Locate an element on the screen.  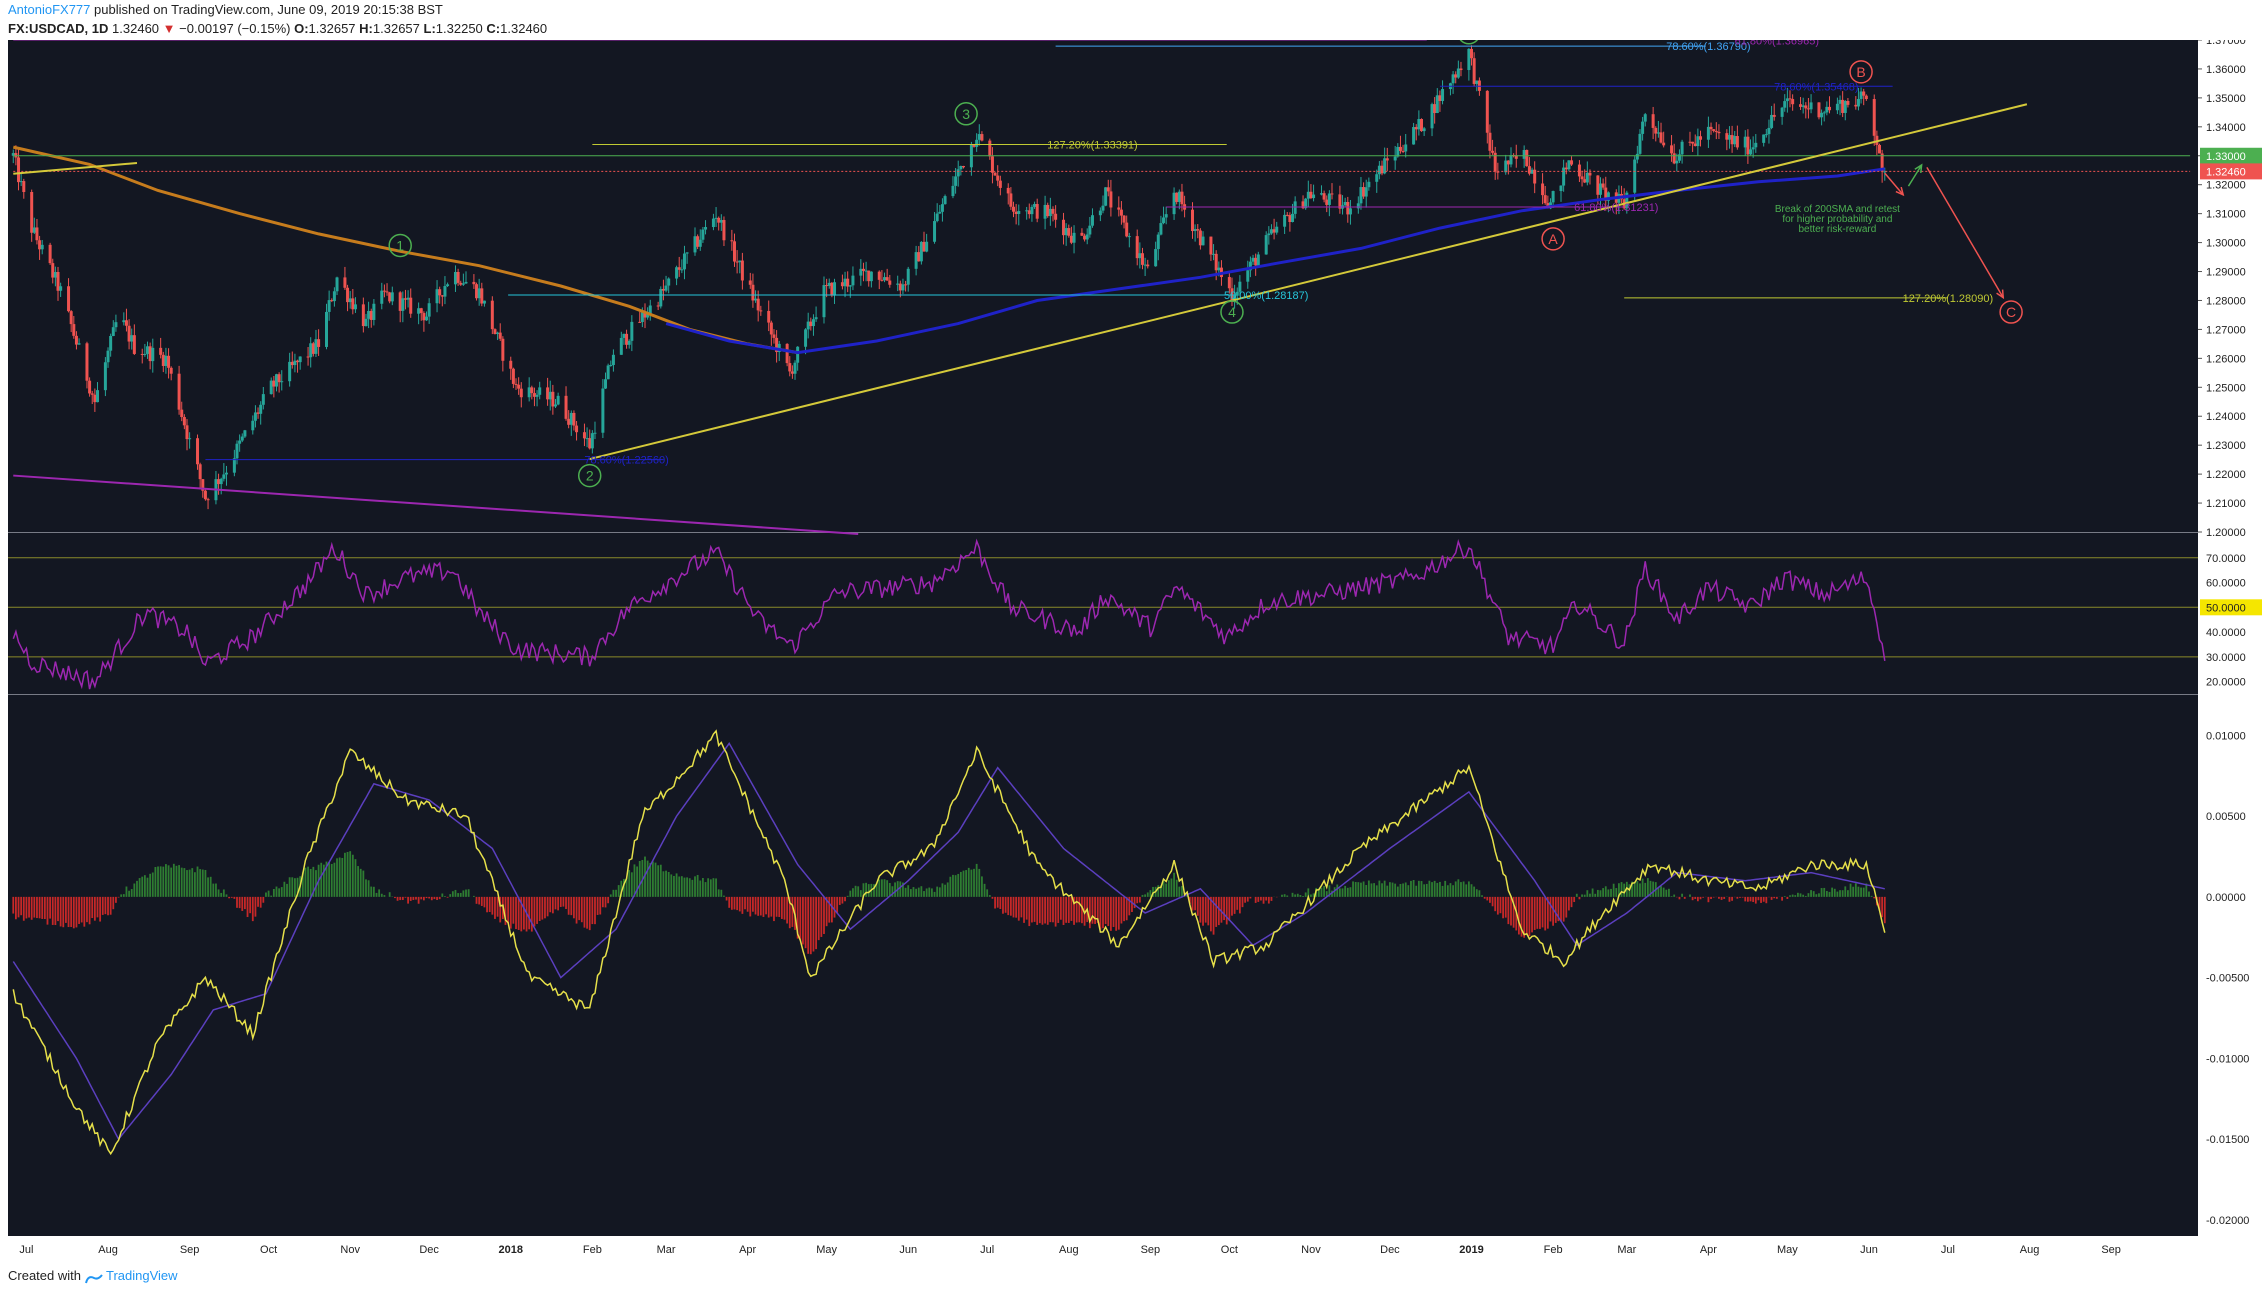
wave-label-circle is located at coordinates (1861, 72).